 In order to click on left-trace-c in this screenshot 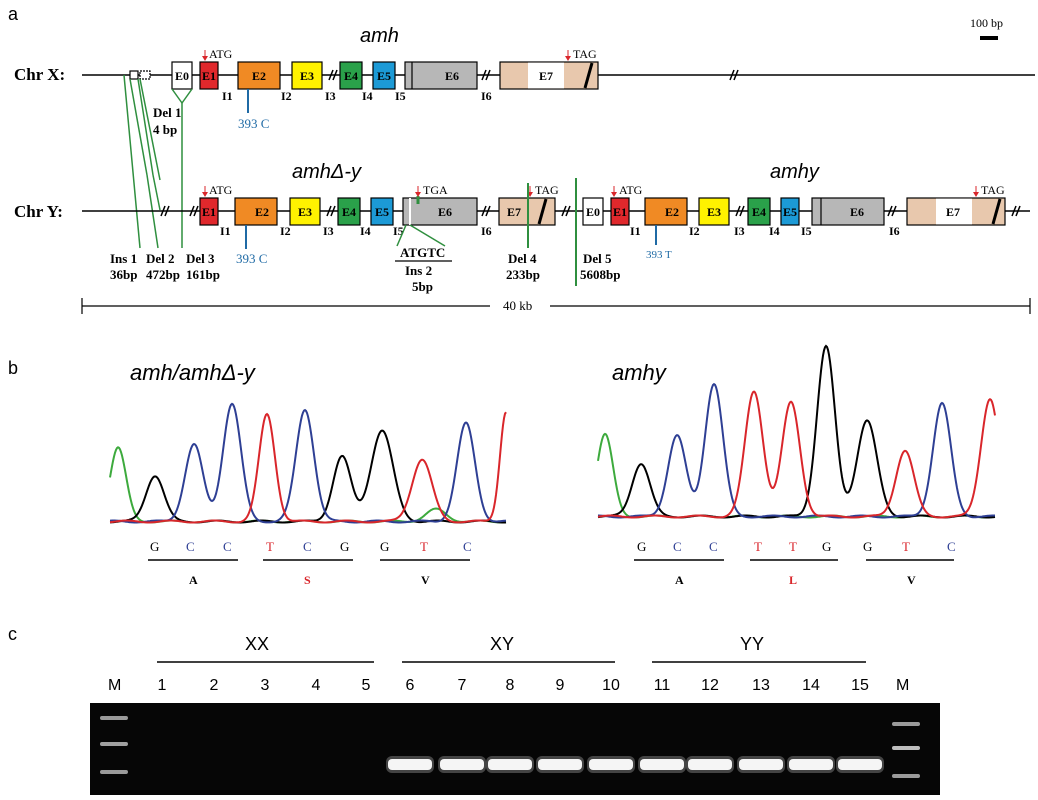, I will do `click(308, 463)`.